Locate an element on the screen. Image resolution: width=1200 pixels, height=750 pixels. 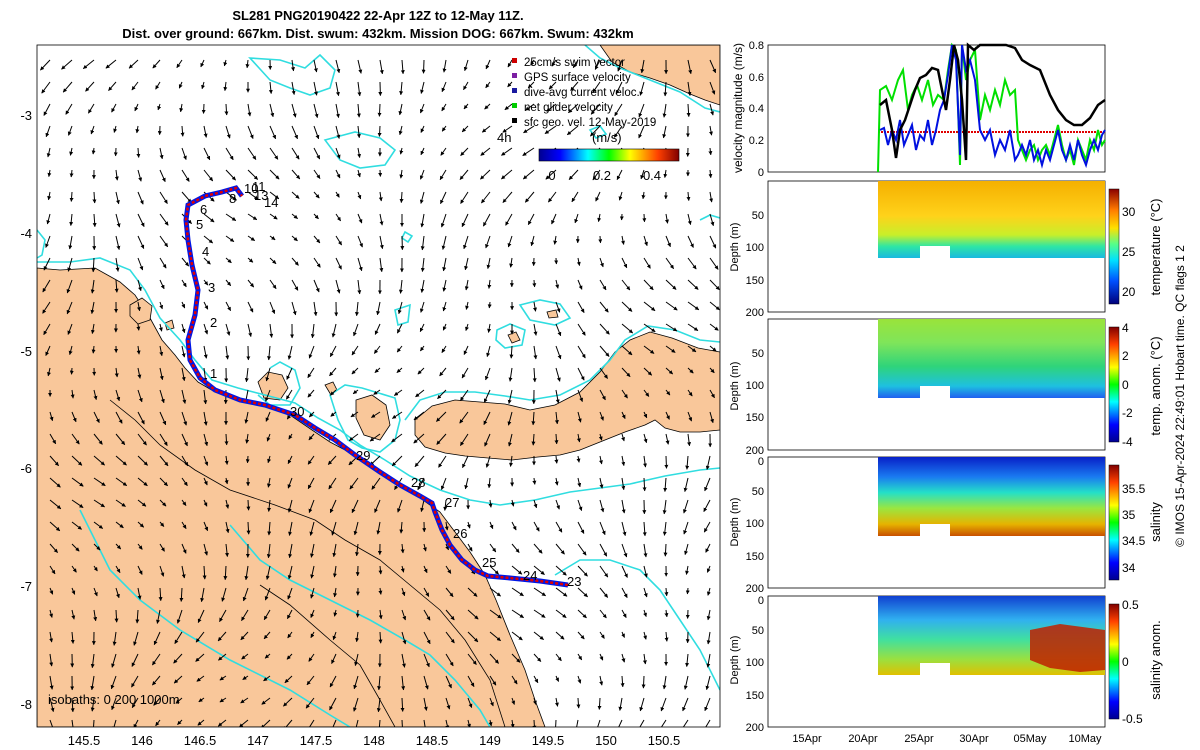
velocity-ylabel: velocity magnitude (m/s) is located at coordinates (738, 108).